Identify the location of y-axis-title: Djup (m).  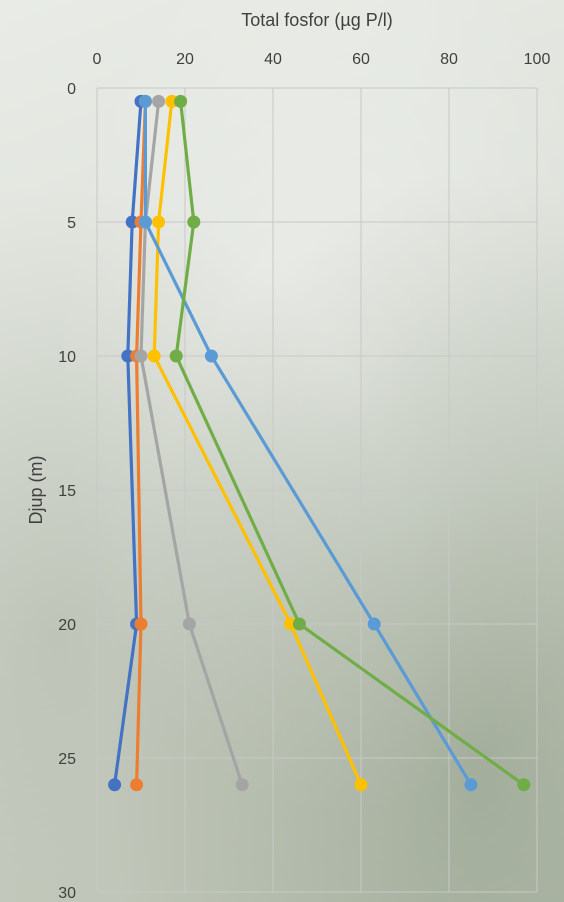
(36, 489).